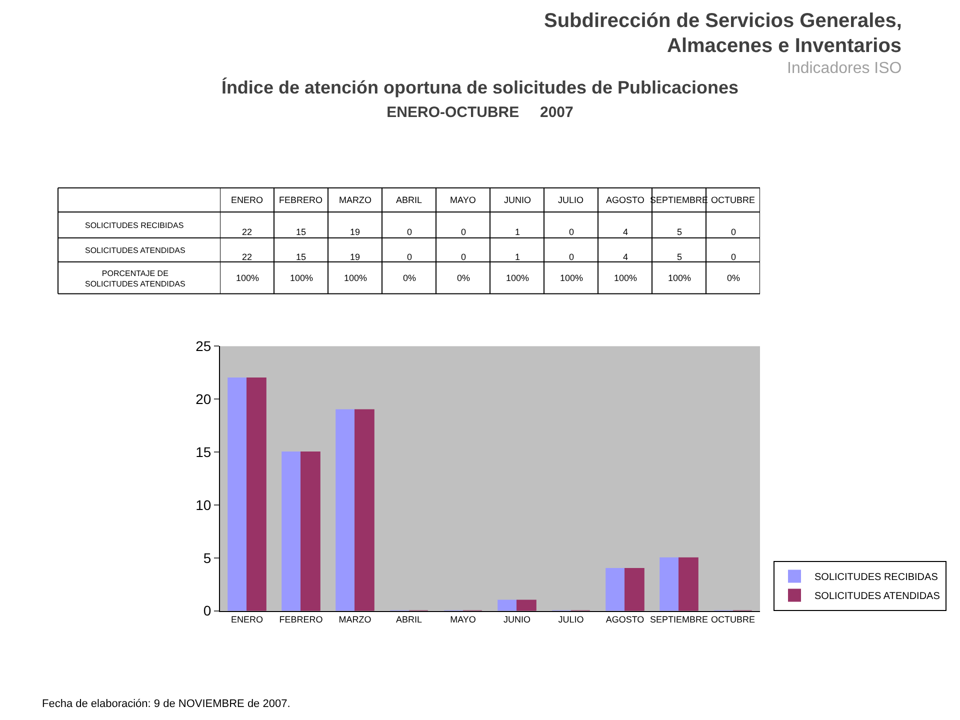  I want to click on x-tick-label: JUNIO, so click(517, 619).